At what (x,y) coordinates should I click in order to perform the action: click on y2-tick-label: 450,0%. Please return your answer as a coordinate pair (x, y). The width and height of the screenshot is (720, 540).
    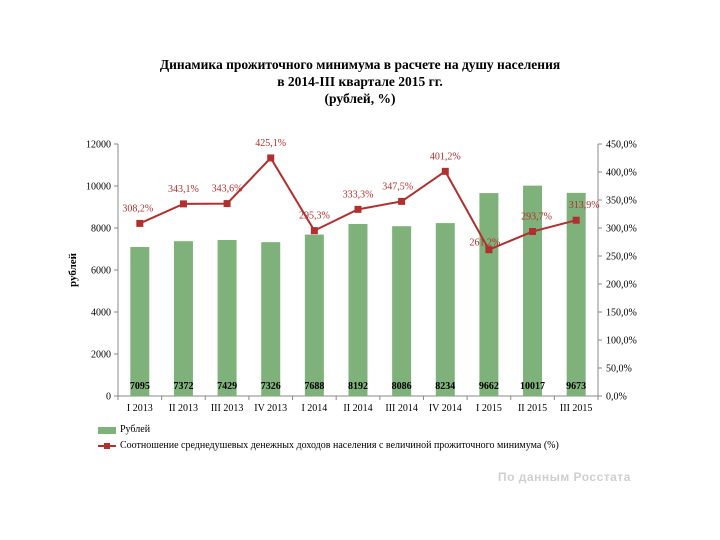
    Looking at the image, I should click on (621, 145).